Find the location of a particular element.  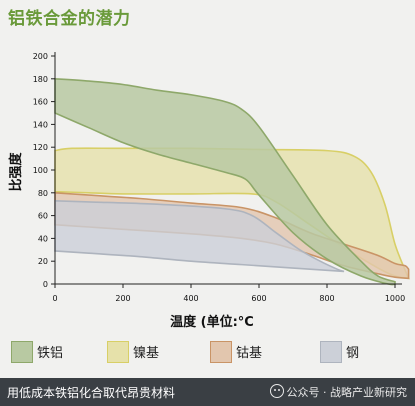

x-tick-label: 0 is located at coordinates (54, 298).